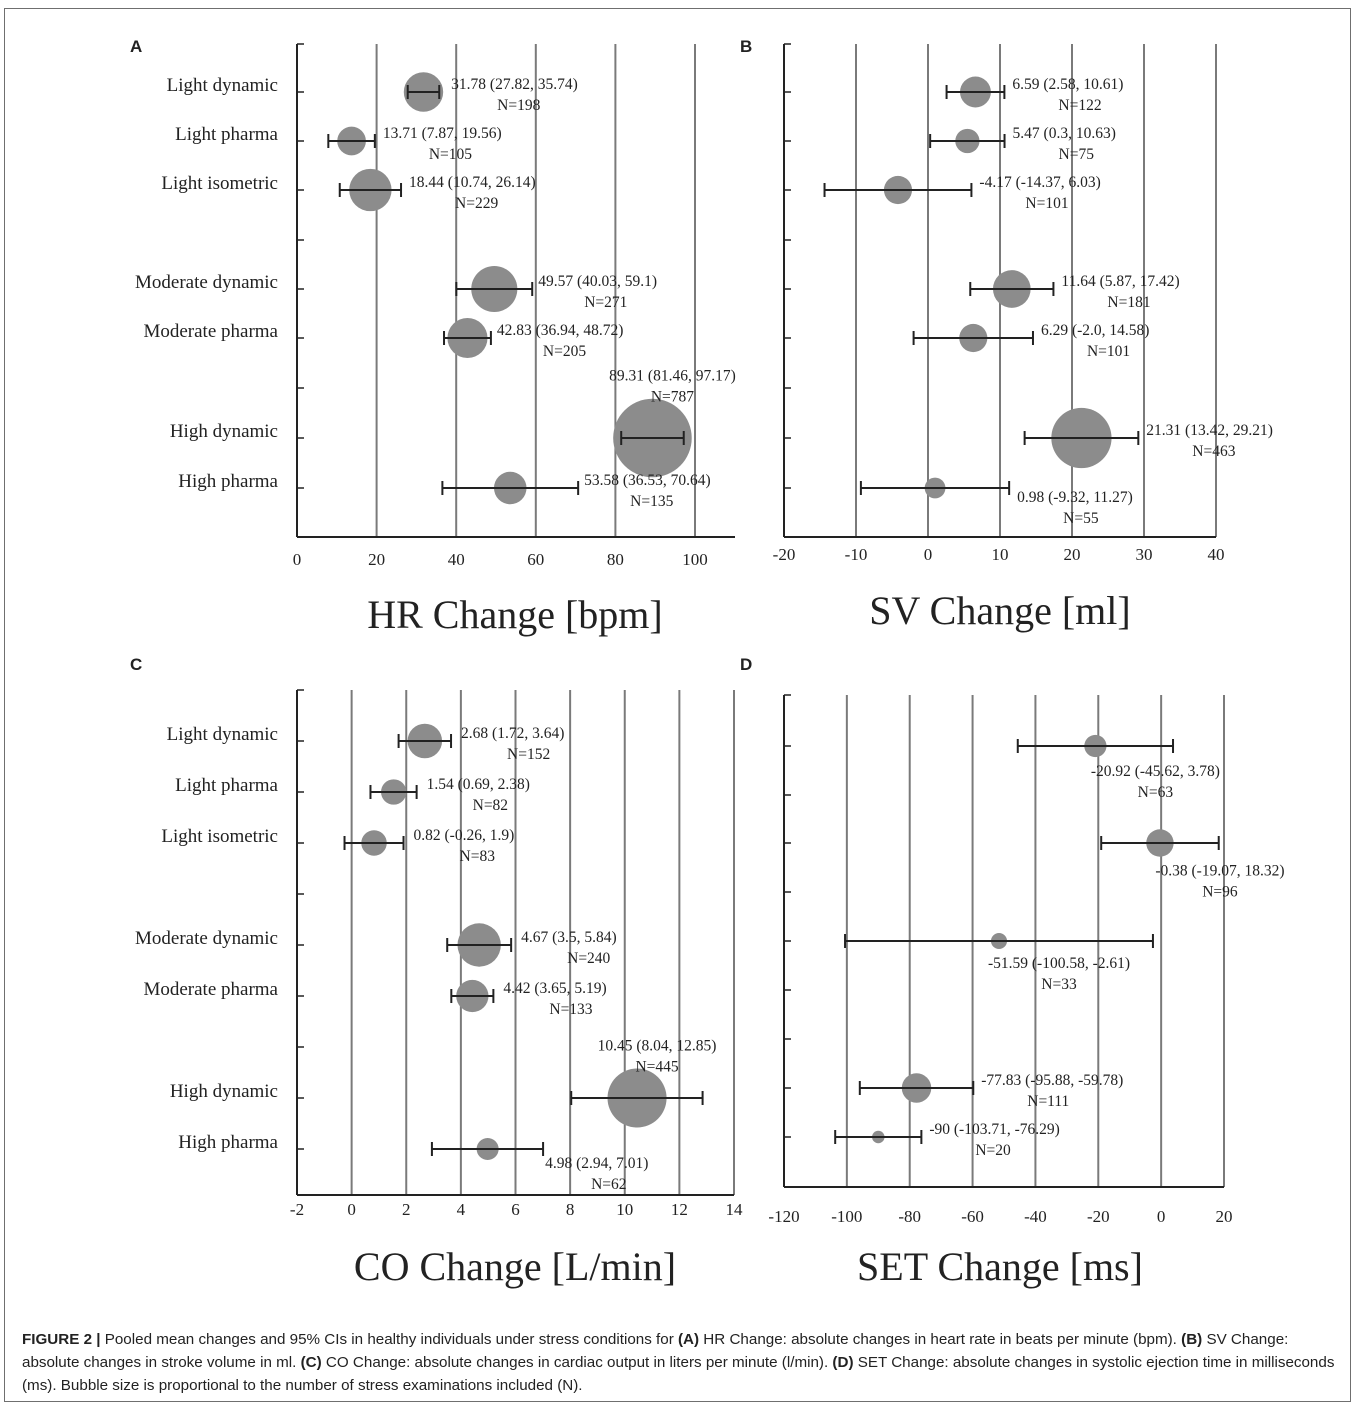  Describe the element at coordinates (746, 46) in the screenshot. I see `panel-letter-b: B` at that location.